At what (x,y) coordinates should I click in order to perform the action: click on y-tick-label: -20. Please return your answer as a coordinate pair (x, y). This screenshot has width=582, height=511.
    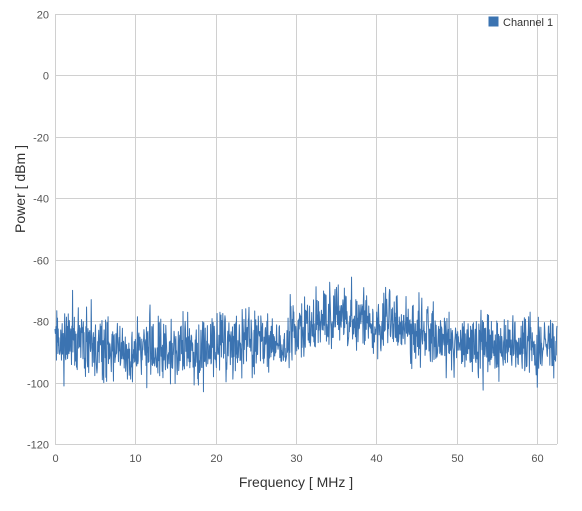
    Looking at the image, I should click on (41, 139).